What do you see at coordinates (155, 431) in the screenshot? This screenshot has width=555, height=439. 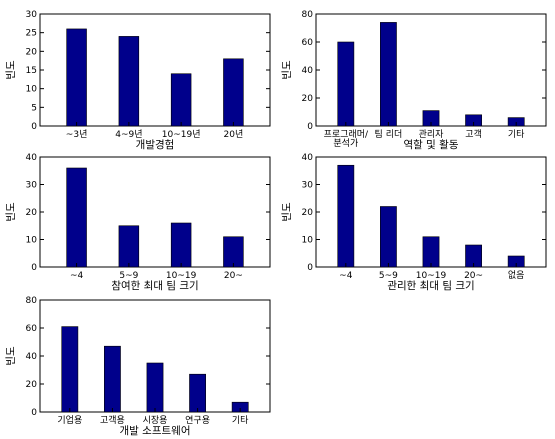 I see `x-axis-label: 개발 소프트웨어` at bounding box center [155, 431].